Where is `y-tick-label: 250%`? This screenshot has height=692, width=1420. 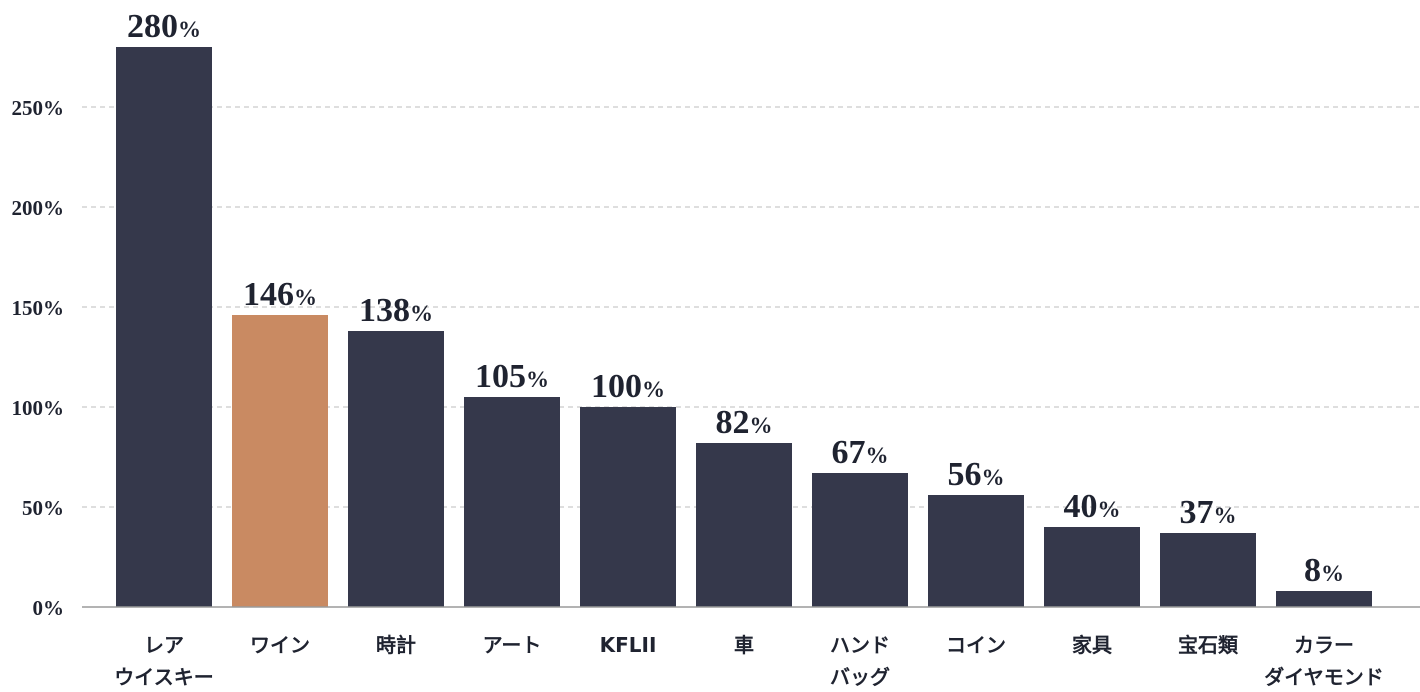 y-tick-label: 250% is located at coordinates (38, 108).